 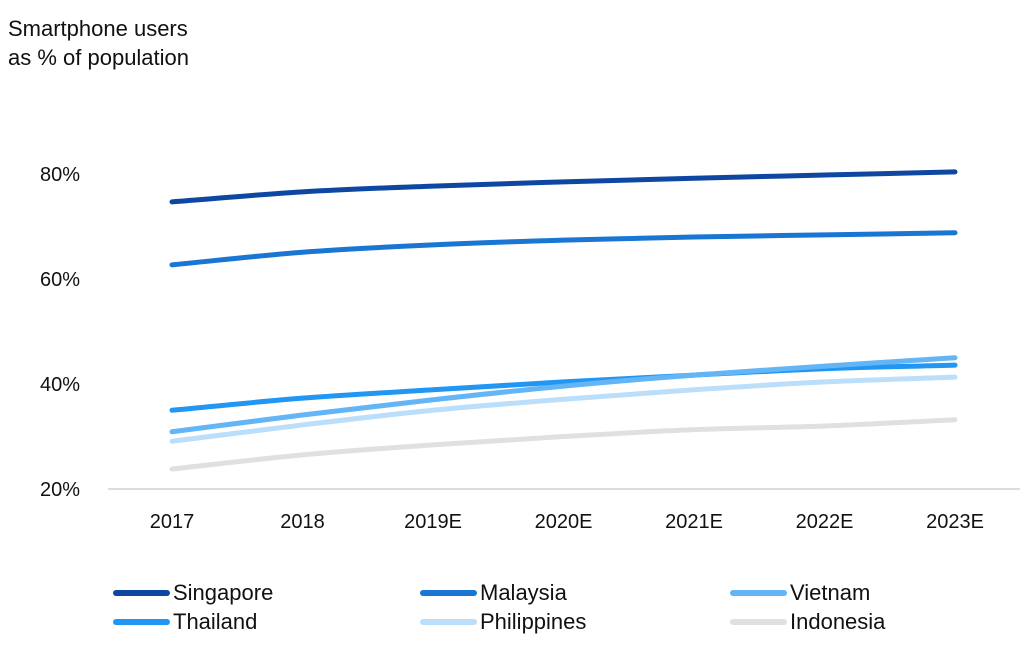 I want to click on y-tick-label: 20%, so click(x=60, y=490).